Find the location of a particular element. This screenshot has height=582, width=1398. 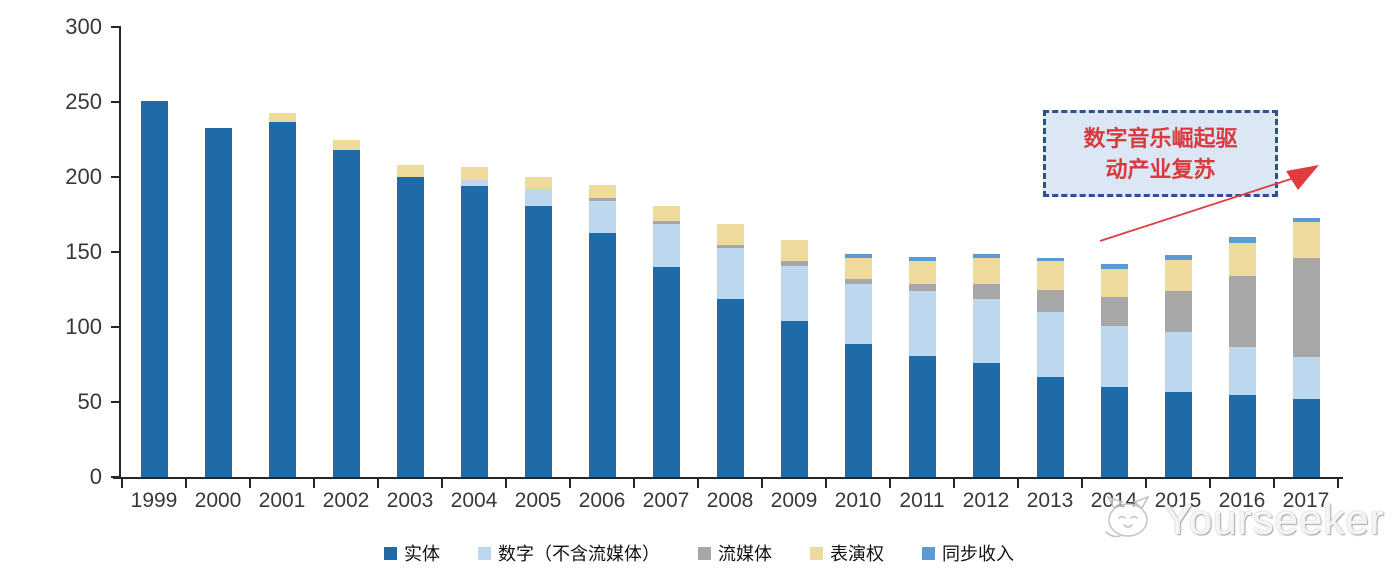

legend-label: 流媒体 is located at coordinates (745, 554).